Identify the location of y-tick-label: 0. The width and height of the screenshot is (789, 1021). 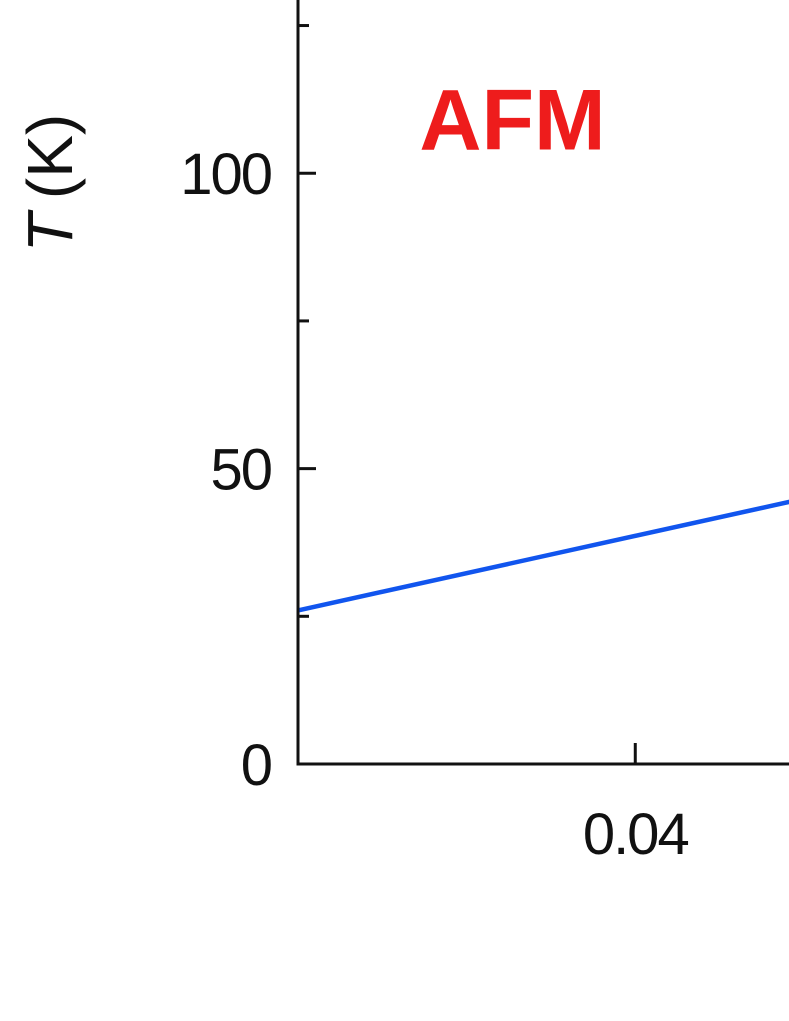
(256, 765).